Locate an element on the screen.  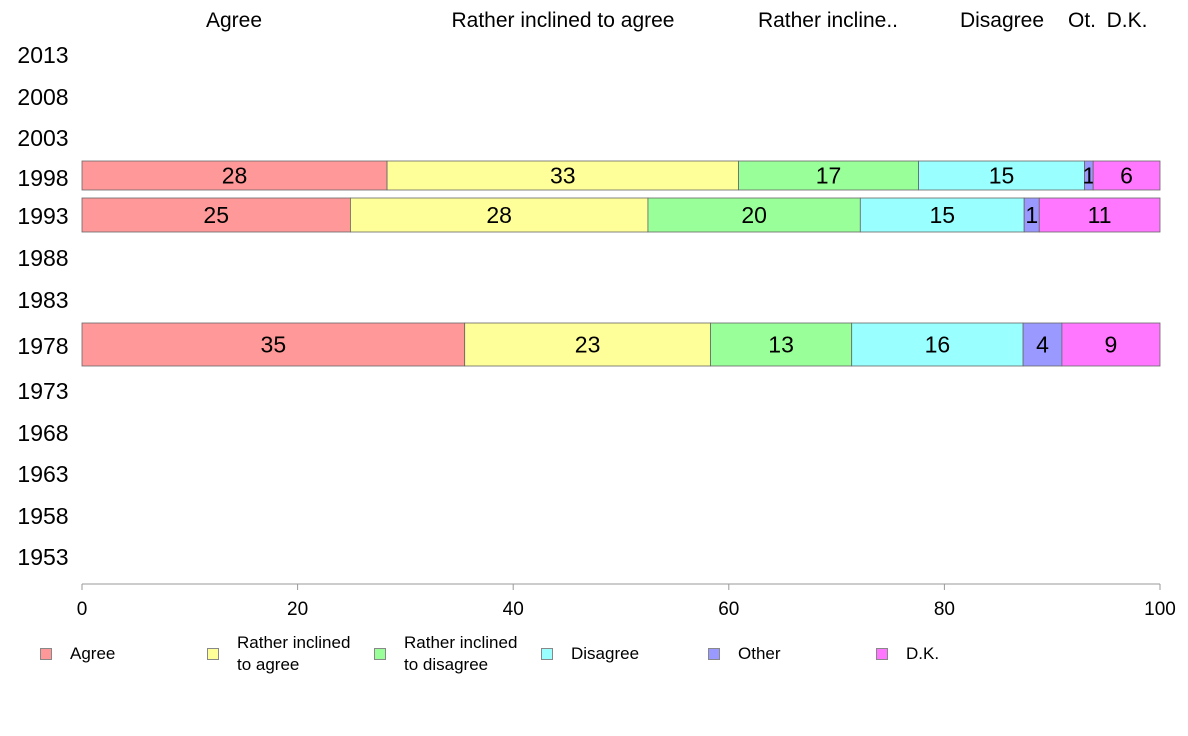
top-label-d-k: D.K. is located at coordinates (1127, 20).